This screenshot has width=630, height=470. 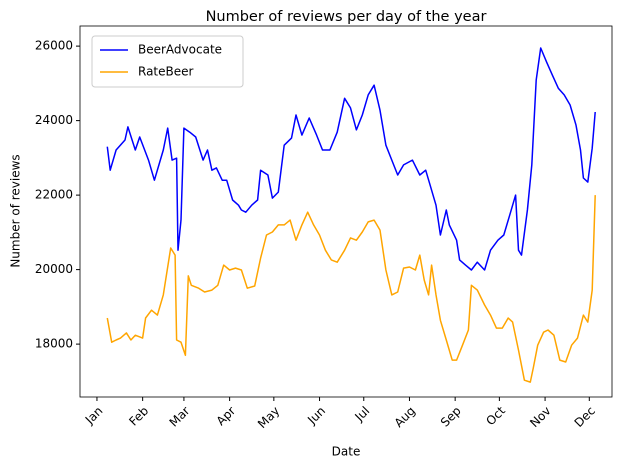 I want to click on y-tick-label: 20000, so click(x=54, y=269).